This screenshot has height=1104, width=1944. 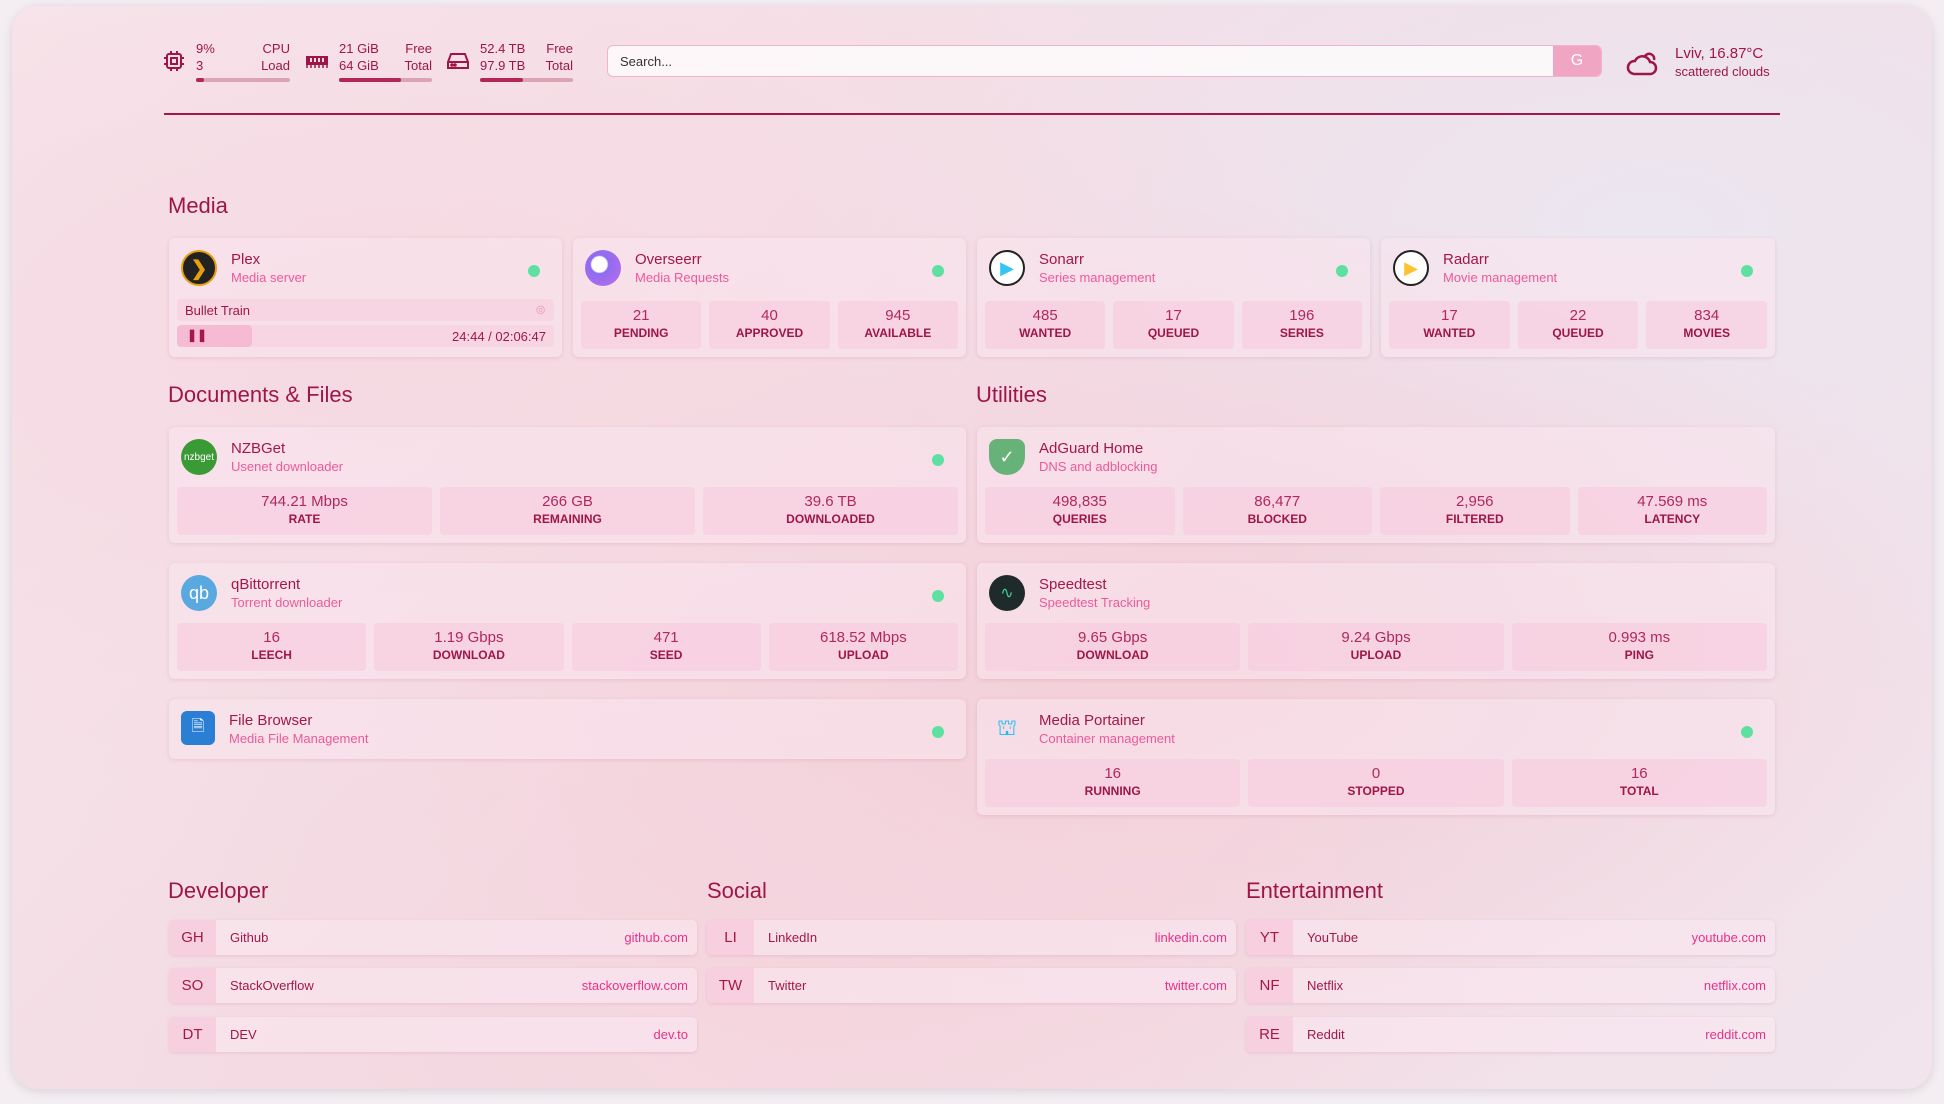 I want to click on bookmark-abbr: LI, so click(x=730, y=937).